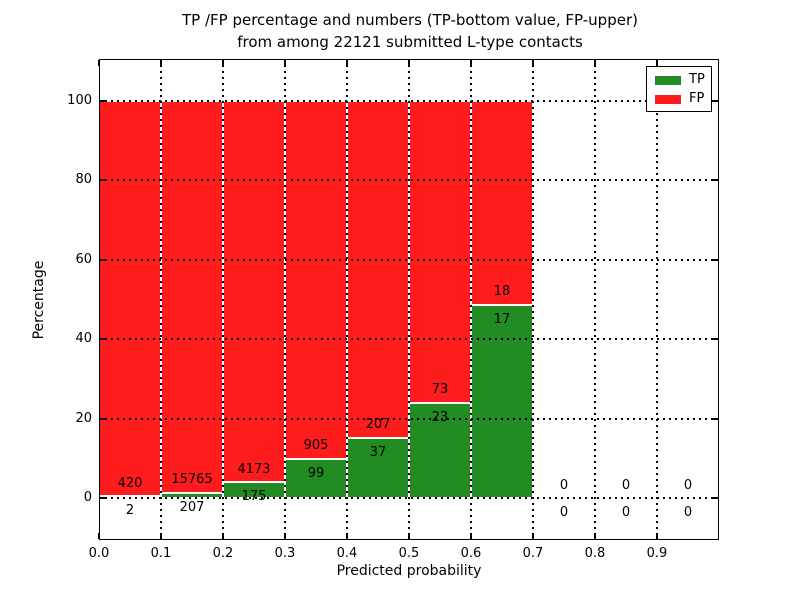 The image size is (800, 600). Describe the element at coordinates (130, 511) in the screenshot. I see `bar-tp-count-label: 2` at that location.